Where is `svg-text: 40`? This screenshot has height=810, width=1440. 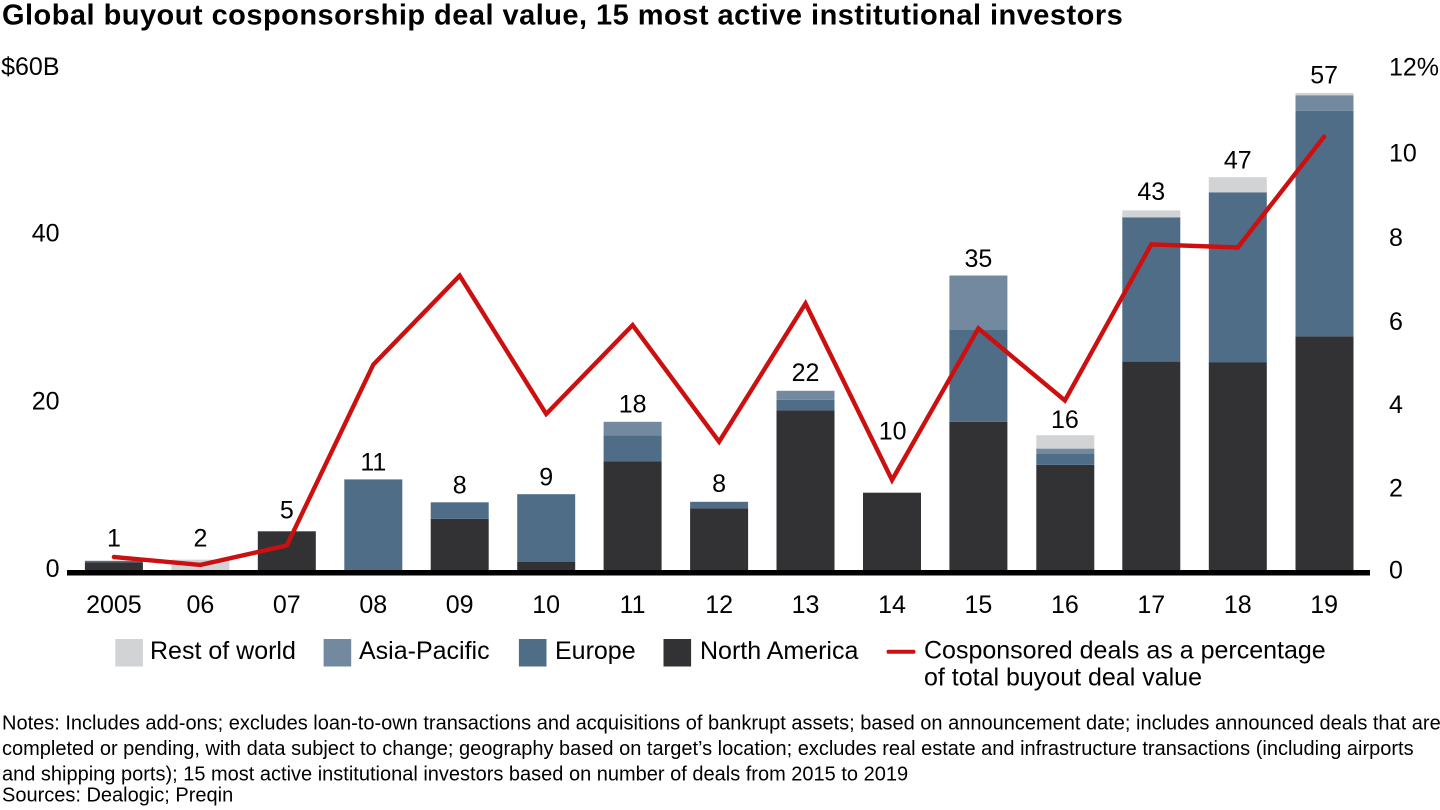
svg-text: 40 is located at coordinates (46, 234).